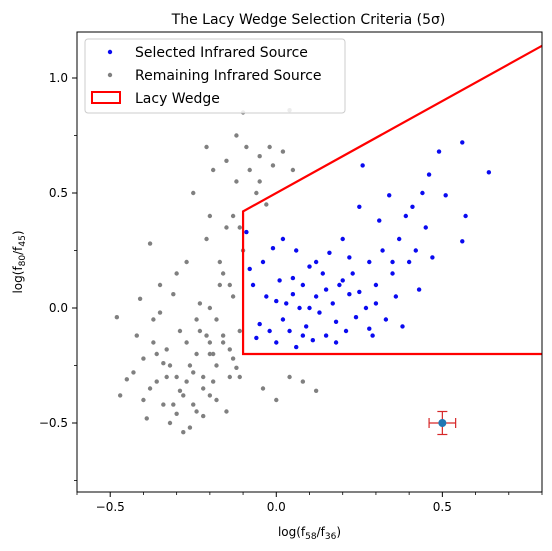  Describe the element at coordinates (110, 75) in the screenshot. I see `legend-marker-remaining` at that location.